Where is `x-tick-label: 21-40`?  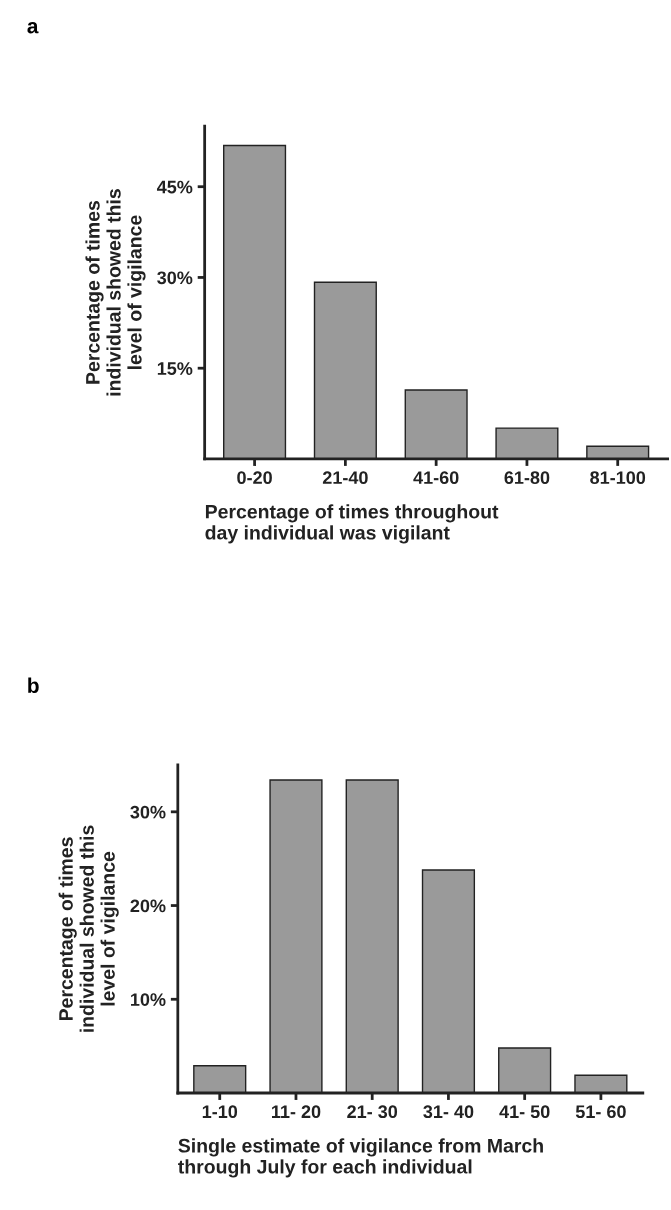 x-tick-label: 21-40 is located at coordinates (345, 478).